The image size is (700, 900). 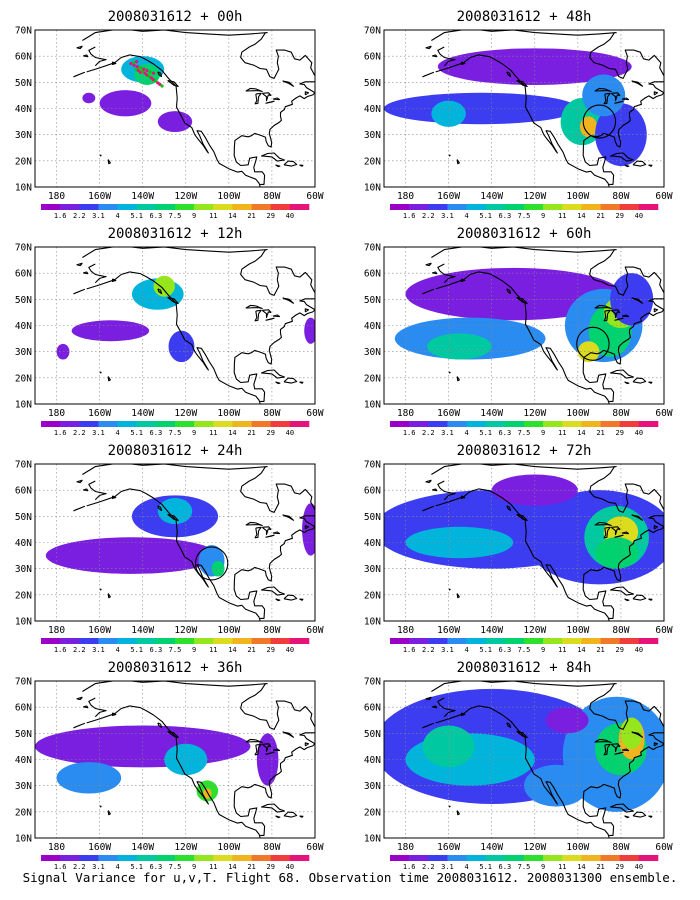 I want to click on latitude-label: 70N, so click(x=23, y=248).